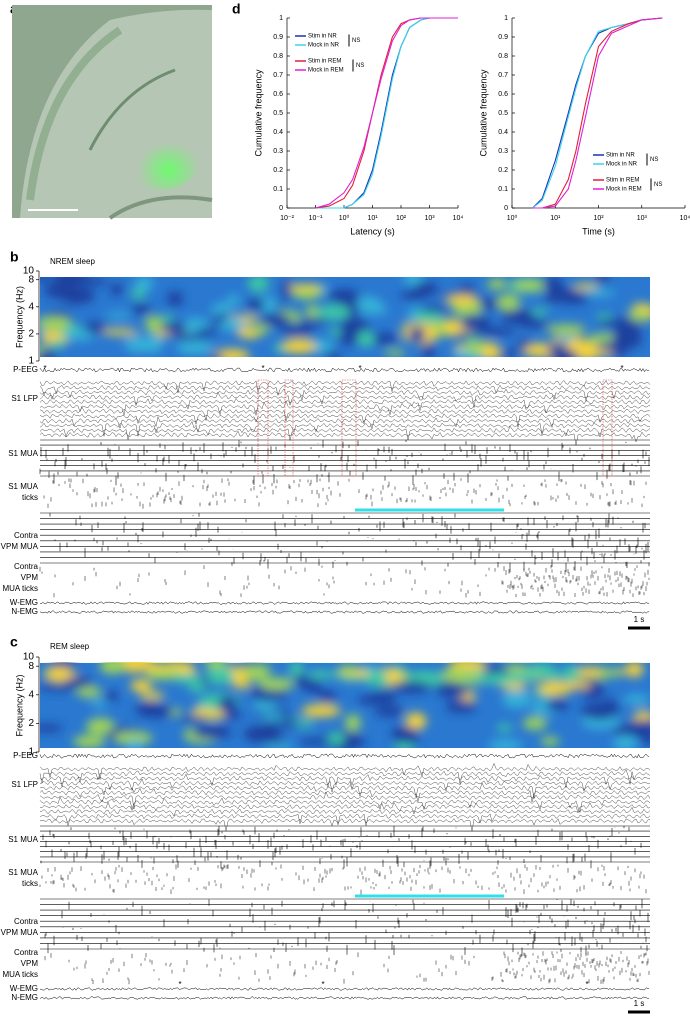 This screenshot has width=690, height=1019. What do you see at coordinates (642, 218) in the screenshot?
I see `x-tick-label: 10³` at bounding box center [642, 218].